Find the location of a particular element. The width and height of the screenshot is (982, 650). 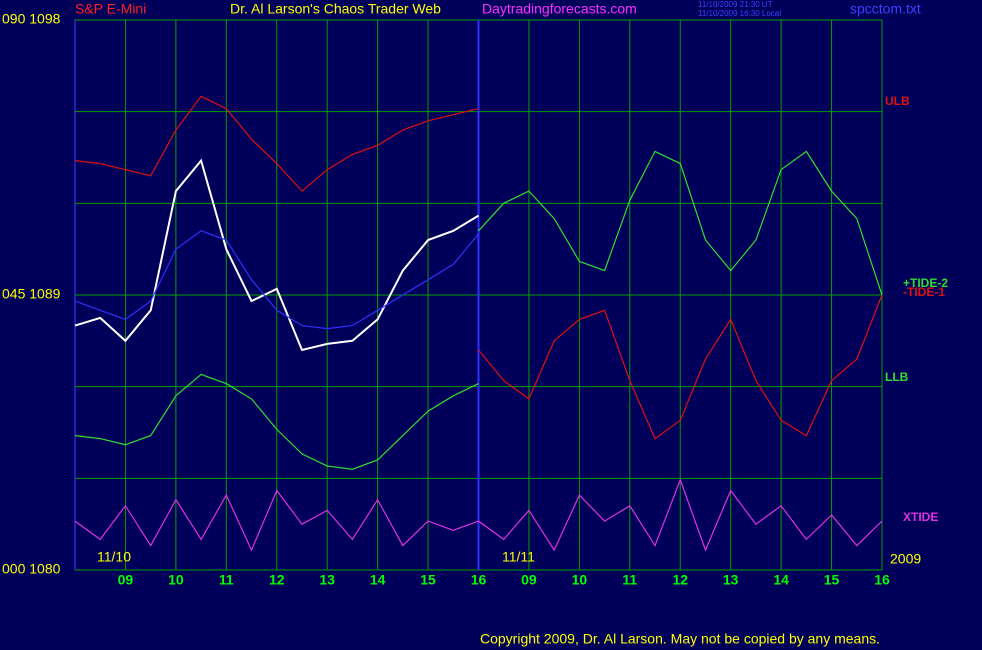

chart-title: Dr. Al Larson's Chaos Trader Web is located at coordinates (335, 9).